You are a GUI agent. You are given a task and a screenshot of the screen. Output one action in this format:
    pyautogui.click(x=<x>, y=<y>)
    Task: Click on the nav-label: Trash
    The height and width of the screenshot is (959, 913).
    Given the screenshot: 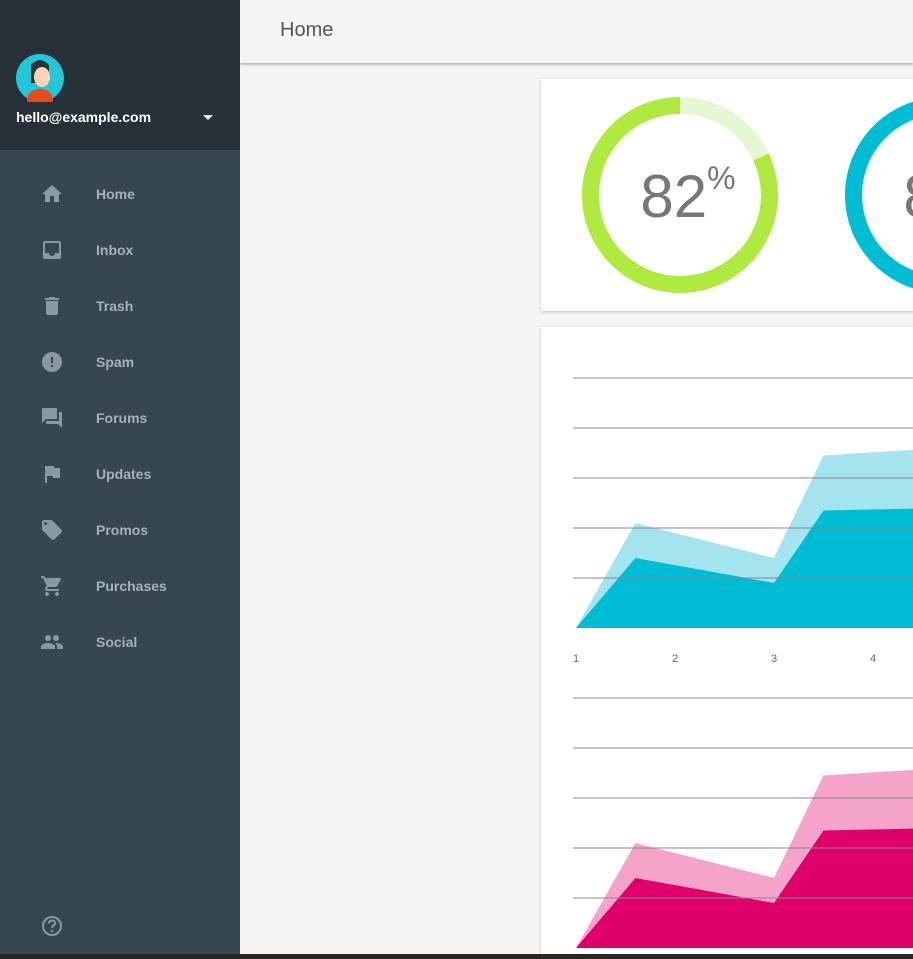 What is the action you would take?
    pyautogui.click(x=115, y=306)
    